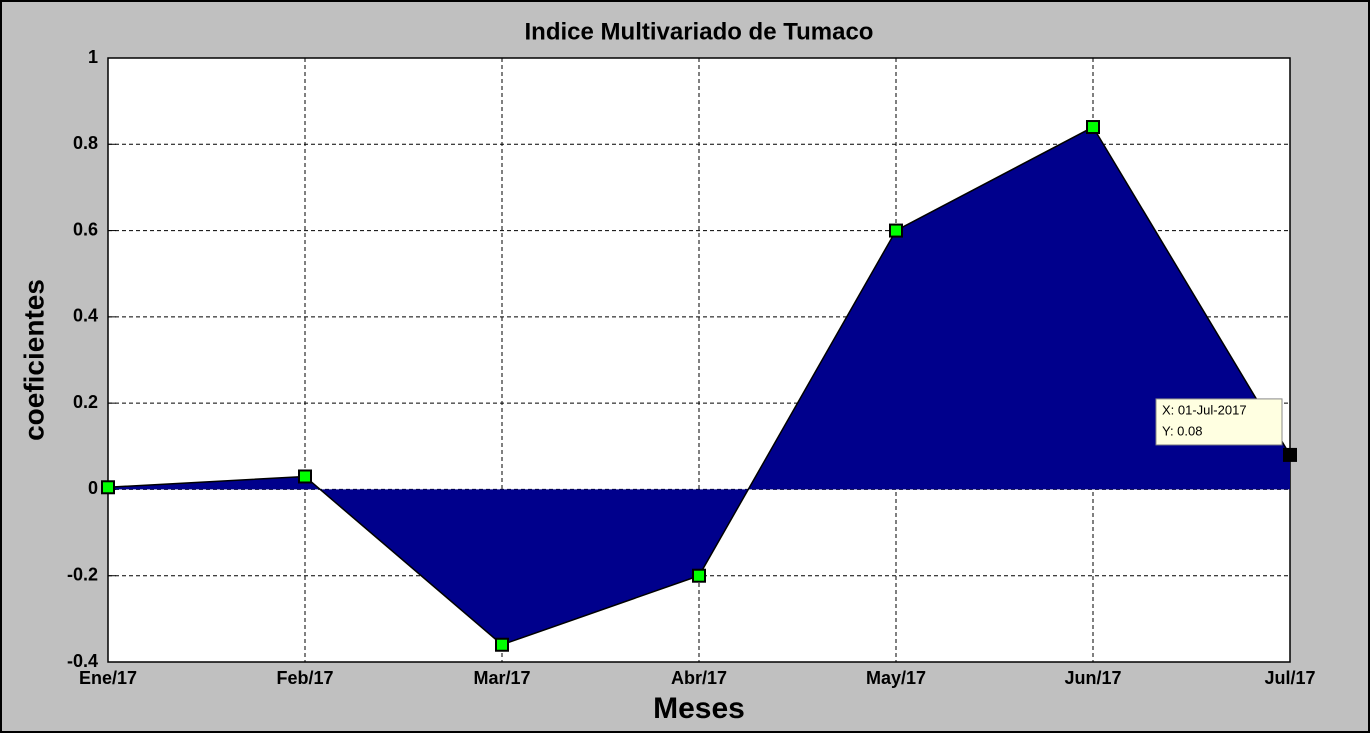 The width and height of the screenshot is (1370, 733). I want to click on x-tick-label: Abr/17, so click(699, 678).